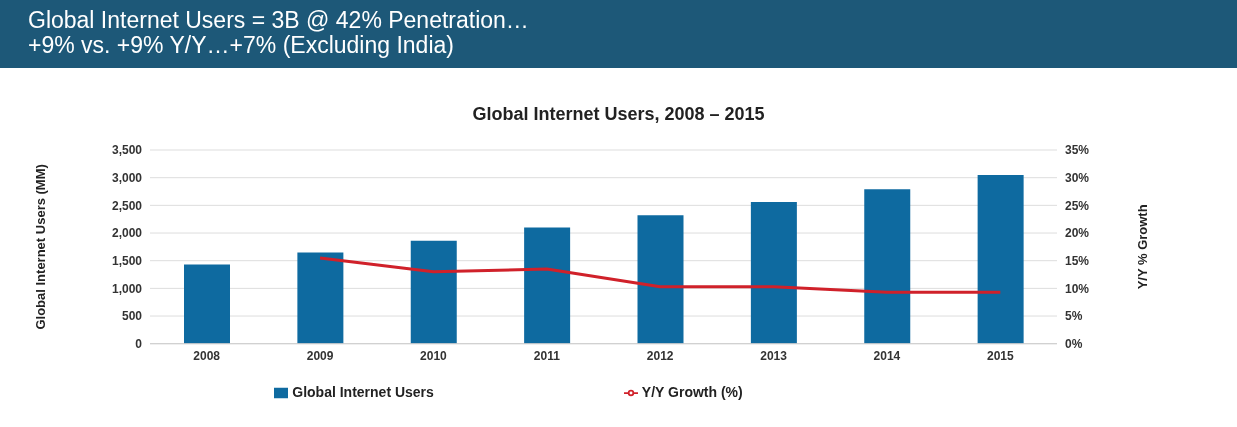 The width and height of the screenshot is (1237, 427). I want to click on y-tick-label: 1,000, so click(127, 288).